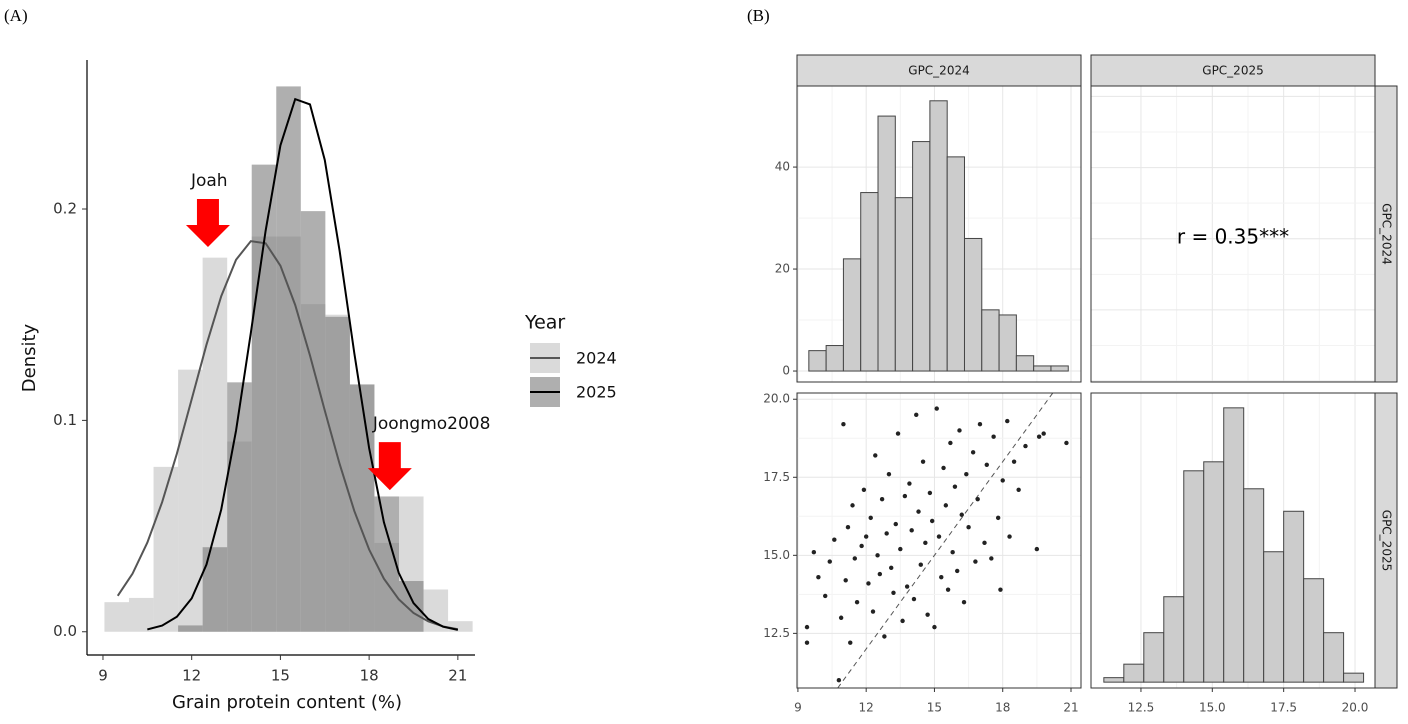 This screenshot has height=724, width=1408. I want to click on strip-label: GPC_2024, so click(938, 71).